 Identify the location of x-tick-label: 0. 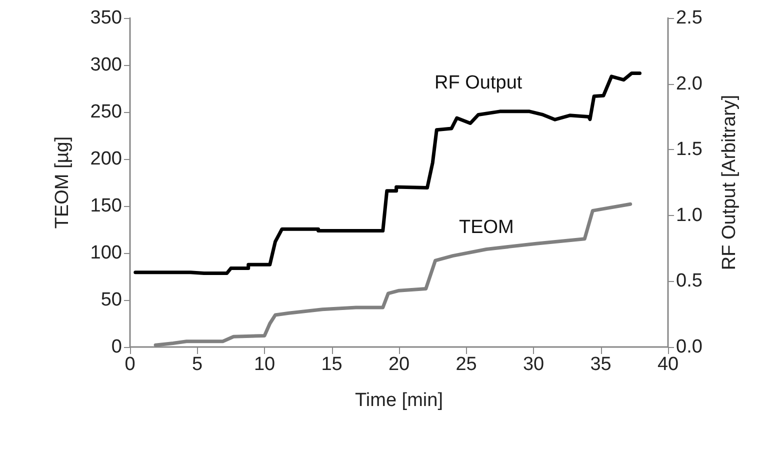
(130, 364).